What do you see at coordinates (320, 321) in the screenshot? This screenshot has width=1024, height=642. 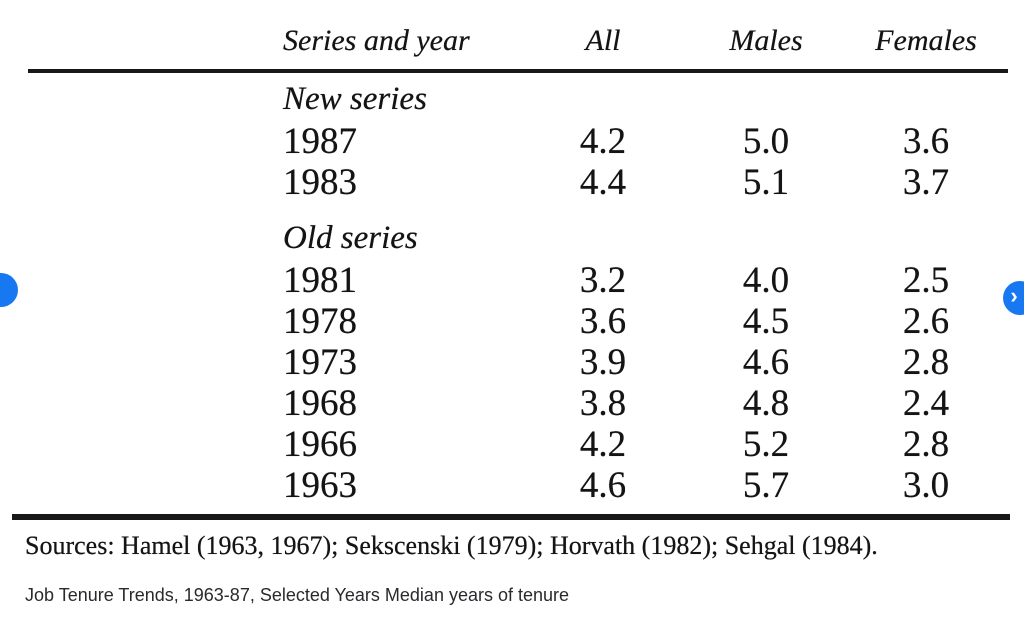 I see `year-cell: 1978` at bounding box center [320, 321].